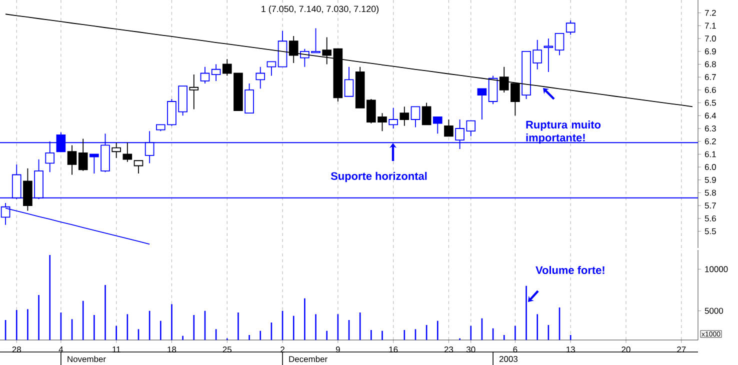 The height and width of the screenshot is (365, 738). What do you see at coordinates (515, 349) in the screenshot?
I see `x-tick-label: 6` at bounding box center [515, 349].